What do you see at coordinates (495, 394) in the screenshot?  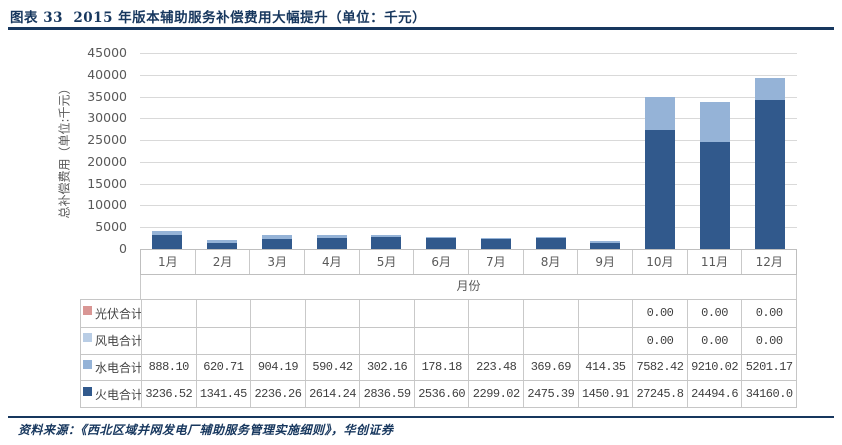 I see `table-value-cell: 2299.02` at bounding box center [495, 394].